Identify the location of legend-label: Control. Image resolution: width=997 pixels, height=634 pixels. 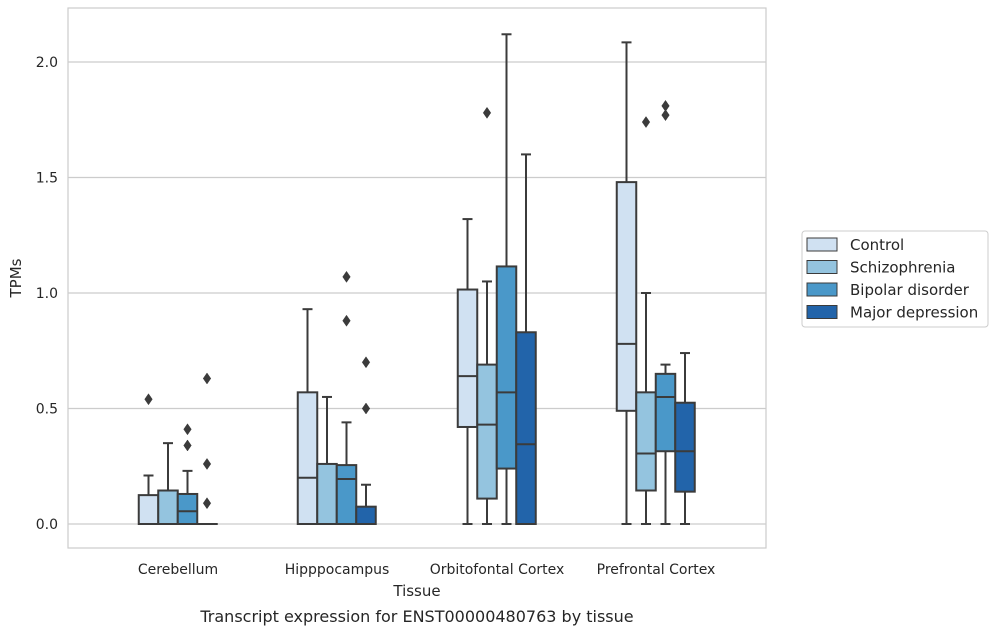
(877, 245).